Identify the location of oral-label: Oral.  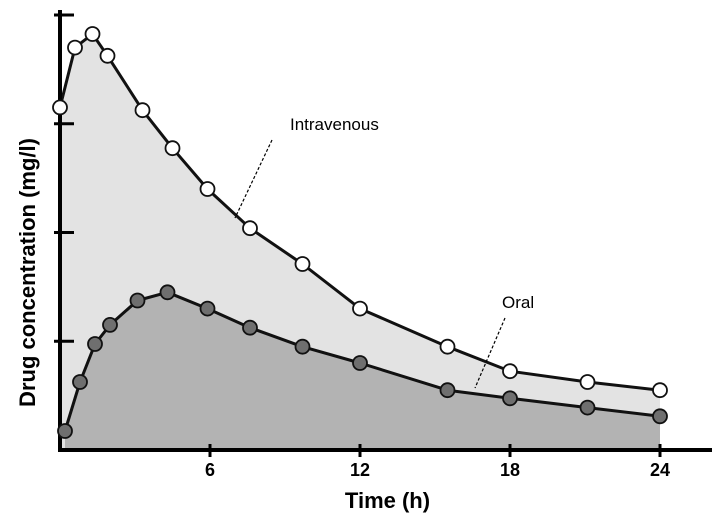
(518, 302).